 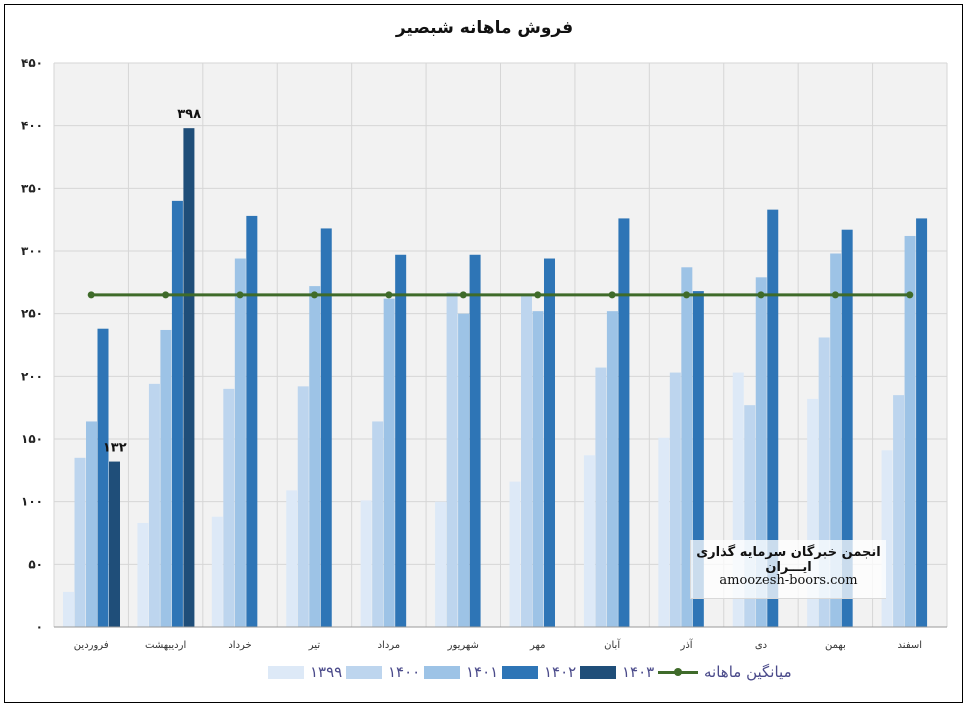 I want to click on legend-label: میانگین ماهانه, so click(x=748, y=672).